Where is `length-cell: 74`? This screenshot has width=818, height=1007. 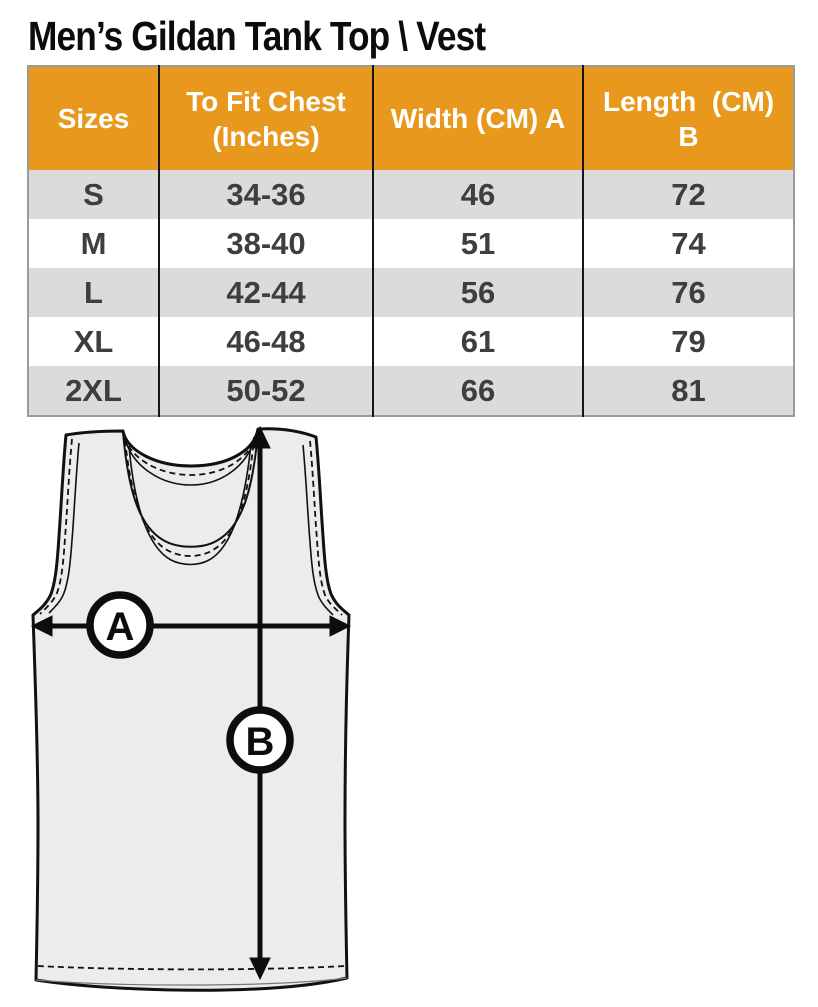 length-cell: 74 is located at coordinates (688, 243).